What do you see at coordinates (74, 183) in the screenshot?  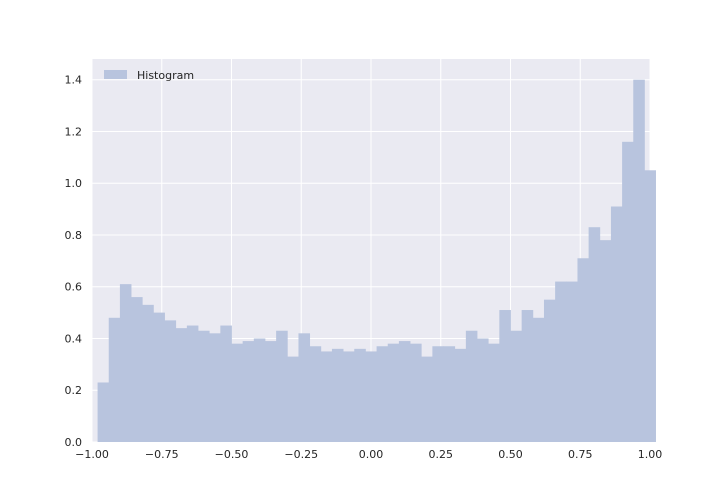 I see `y-tick-label: 1.0` at bounding box center [74, 183].